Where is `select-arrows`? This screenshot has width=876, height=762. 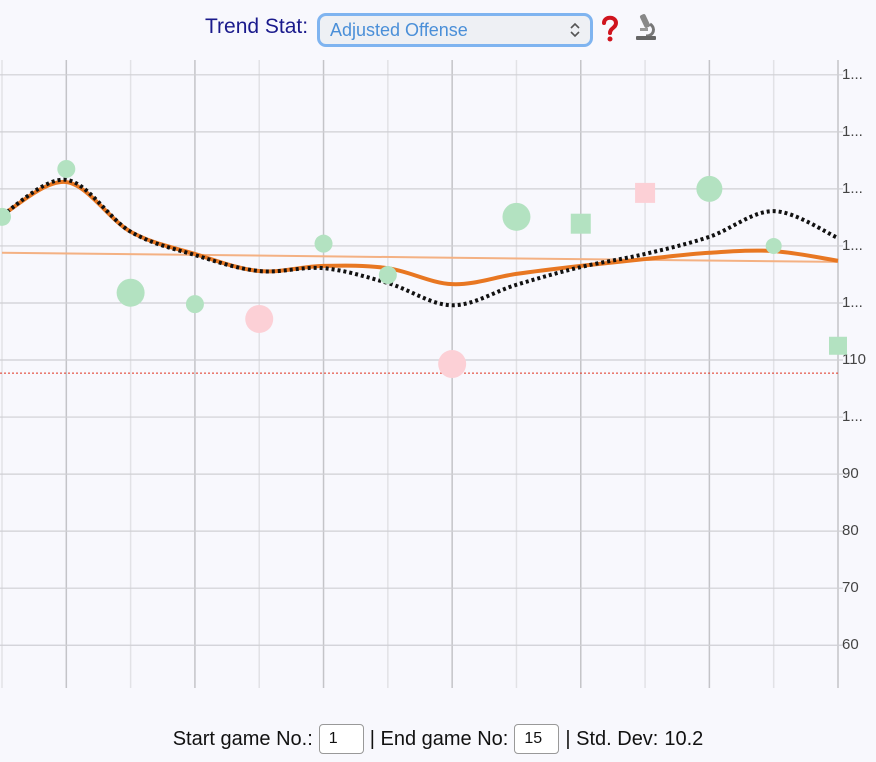
select-arrows is located at coordinates (575, 30).